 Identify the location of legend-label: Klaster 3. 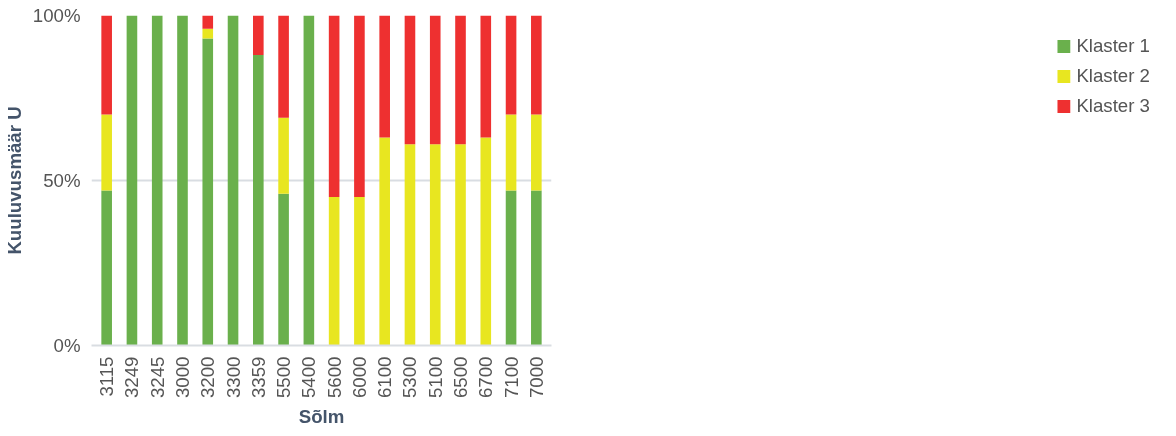
(1113, 106).